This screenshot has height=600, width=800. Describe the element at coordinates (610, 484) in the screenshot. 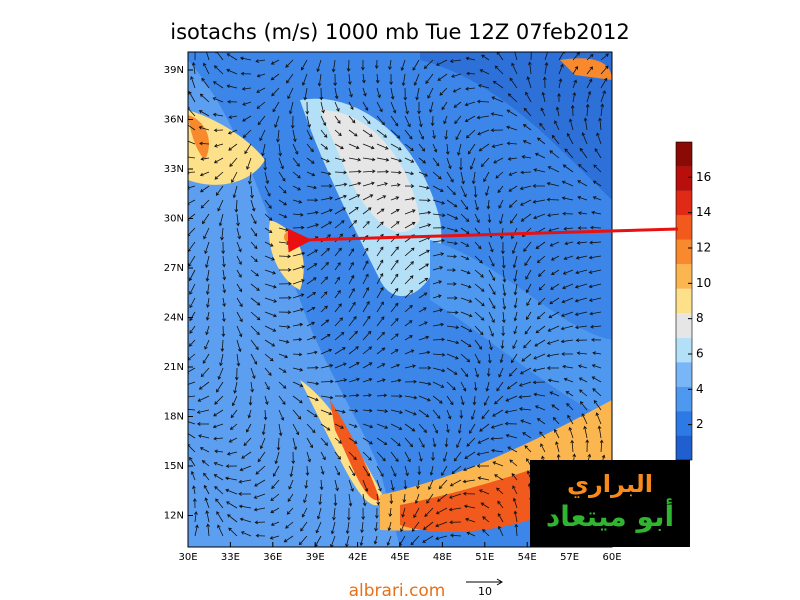

I see `watermark-line1: البراري` at that location.